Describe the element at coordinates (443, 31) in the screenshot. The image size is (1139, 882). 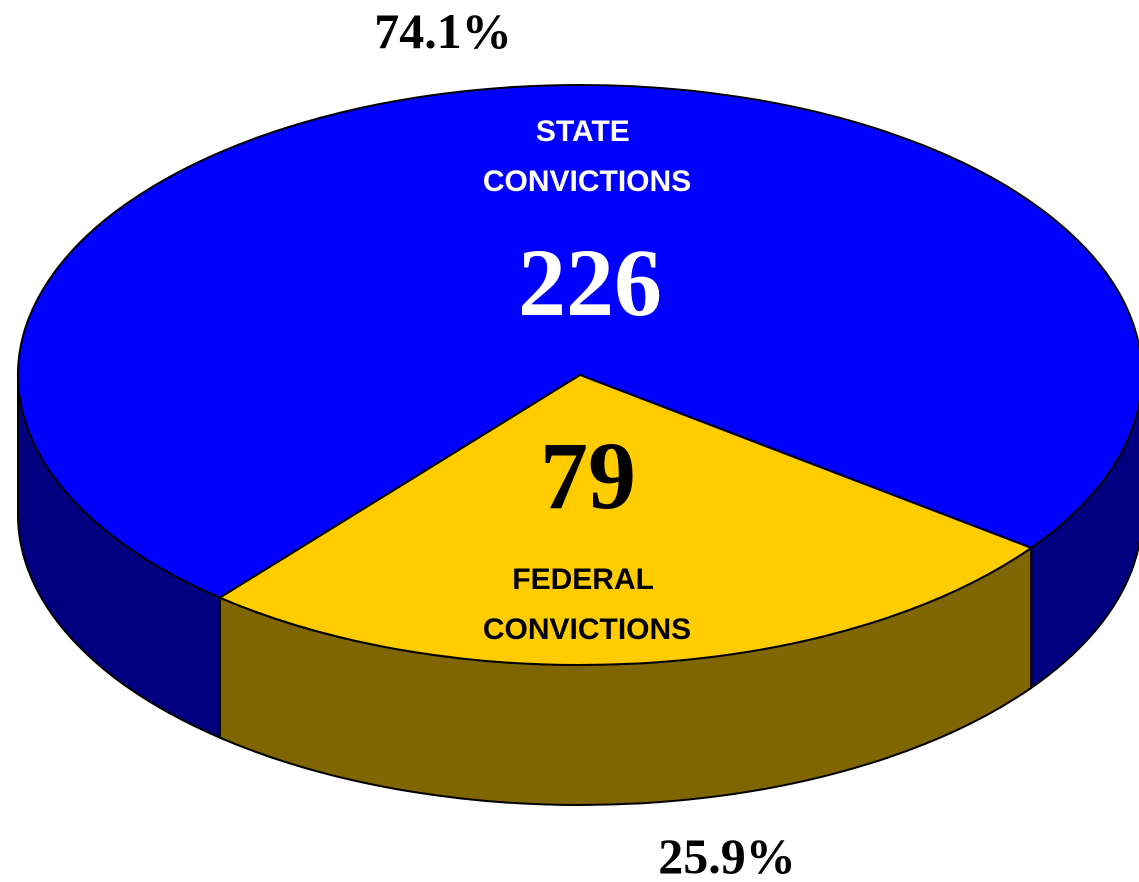
I see `percent-label: 74.1%` at that location.